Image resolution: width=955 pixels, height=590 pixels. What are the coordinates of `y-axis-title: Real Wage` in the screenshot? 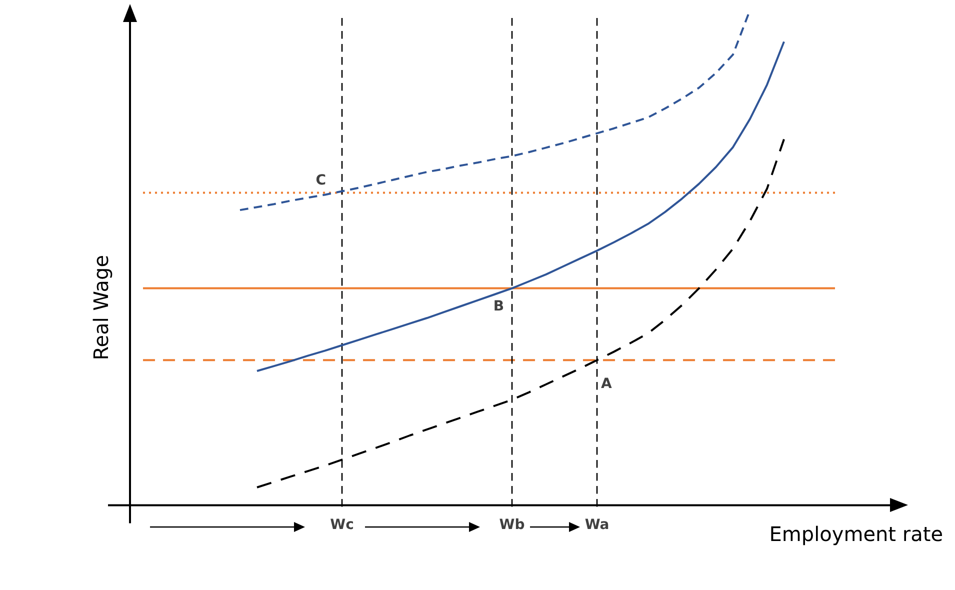 It's located at (101, 307).